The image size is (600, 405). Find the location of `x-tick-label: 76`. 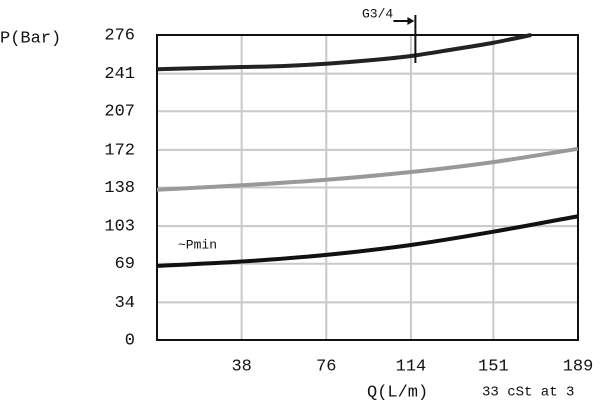

x-tick-label: 76 is located at coordinates (326, 366).